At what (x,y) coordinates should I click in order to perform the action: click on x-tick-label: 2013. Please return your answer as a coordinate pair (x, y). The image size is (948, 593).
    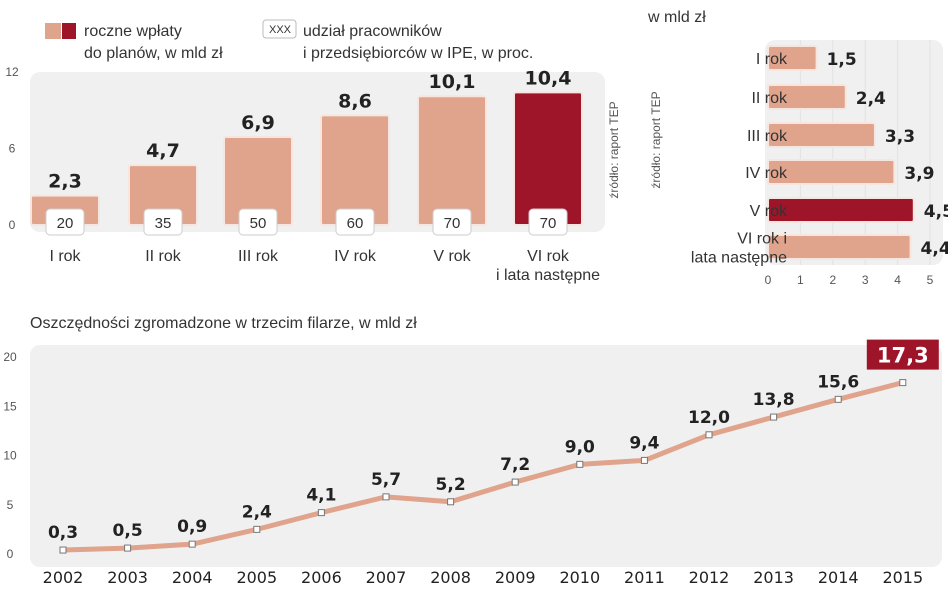
    Looking at the image, I should click on (773, 577).